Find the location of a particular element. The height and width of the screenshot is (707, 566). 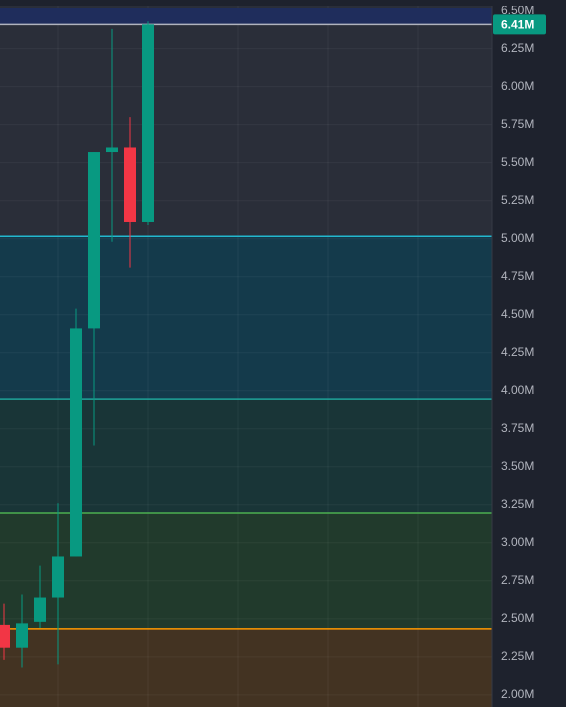

y-tick-label: 2.25M is located at coordinates (517, 656).